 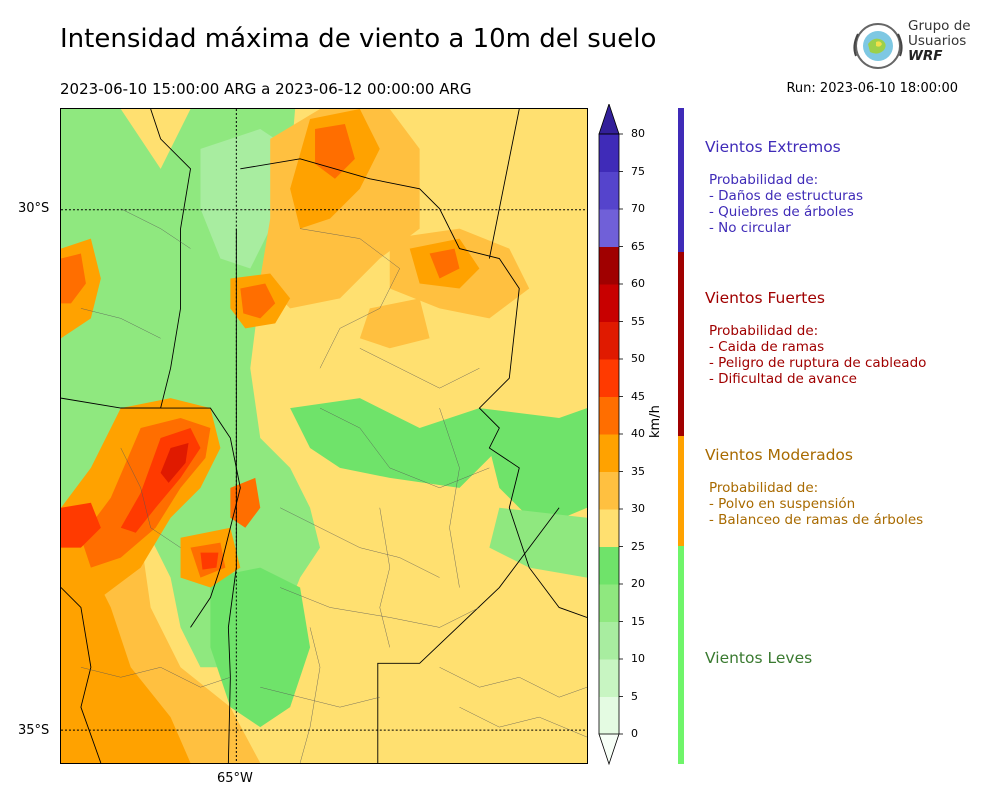 I want to click on wrf-logo-icon, so click(x=878, y=46).